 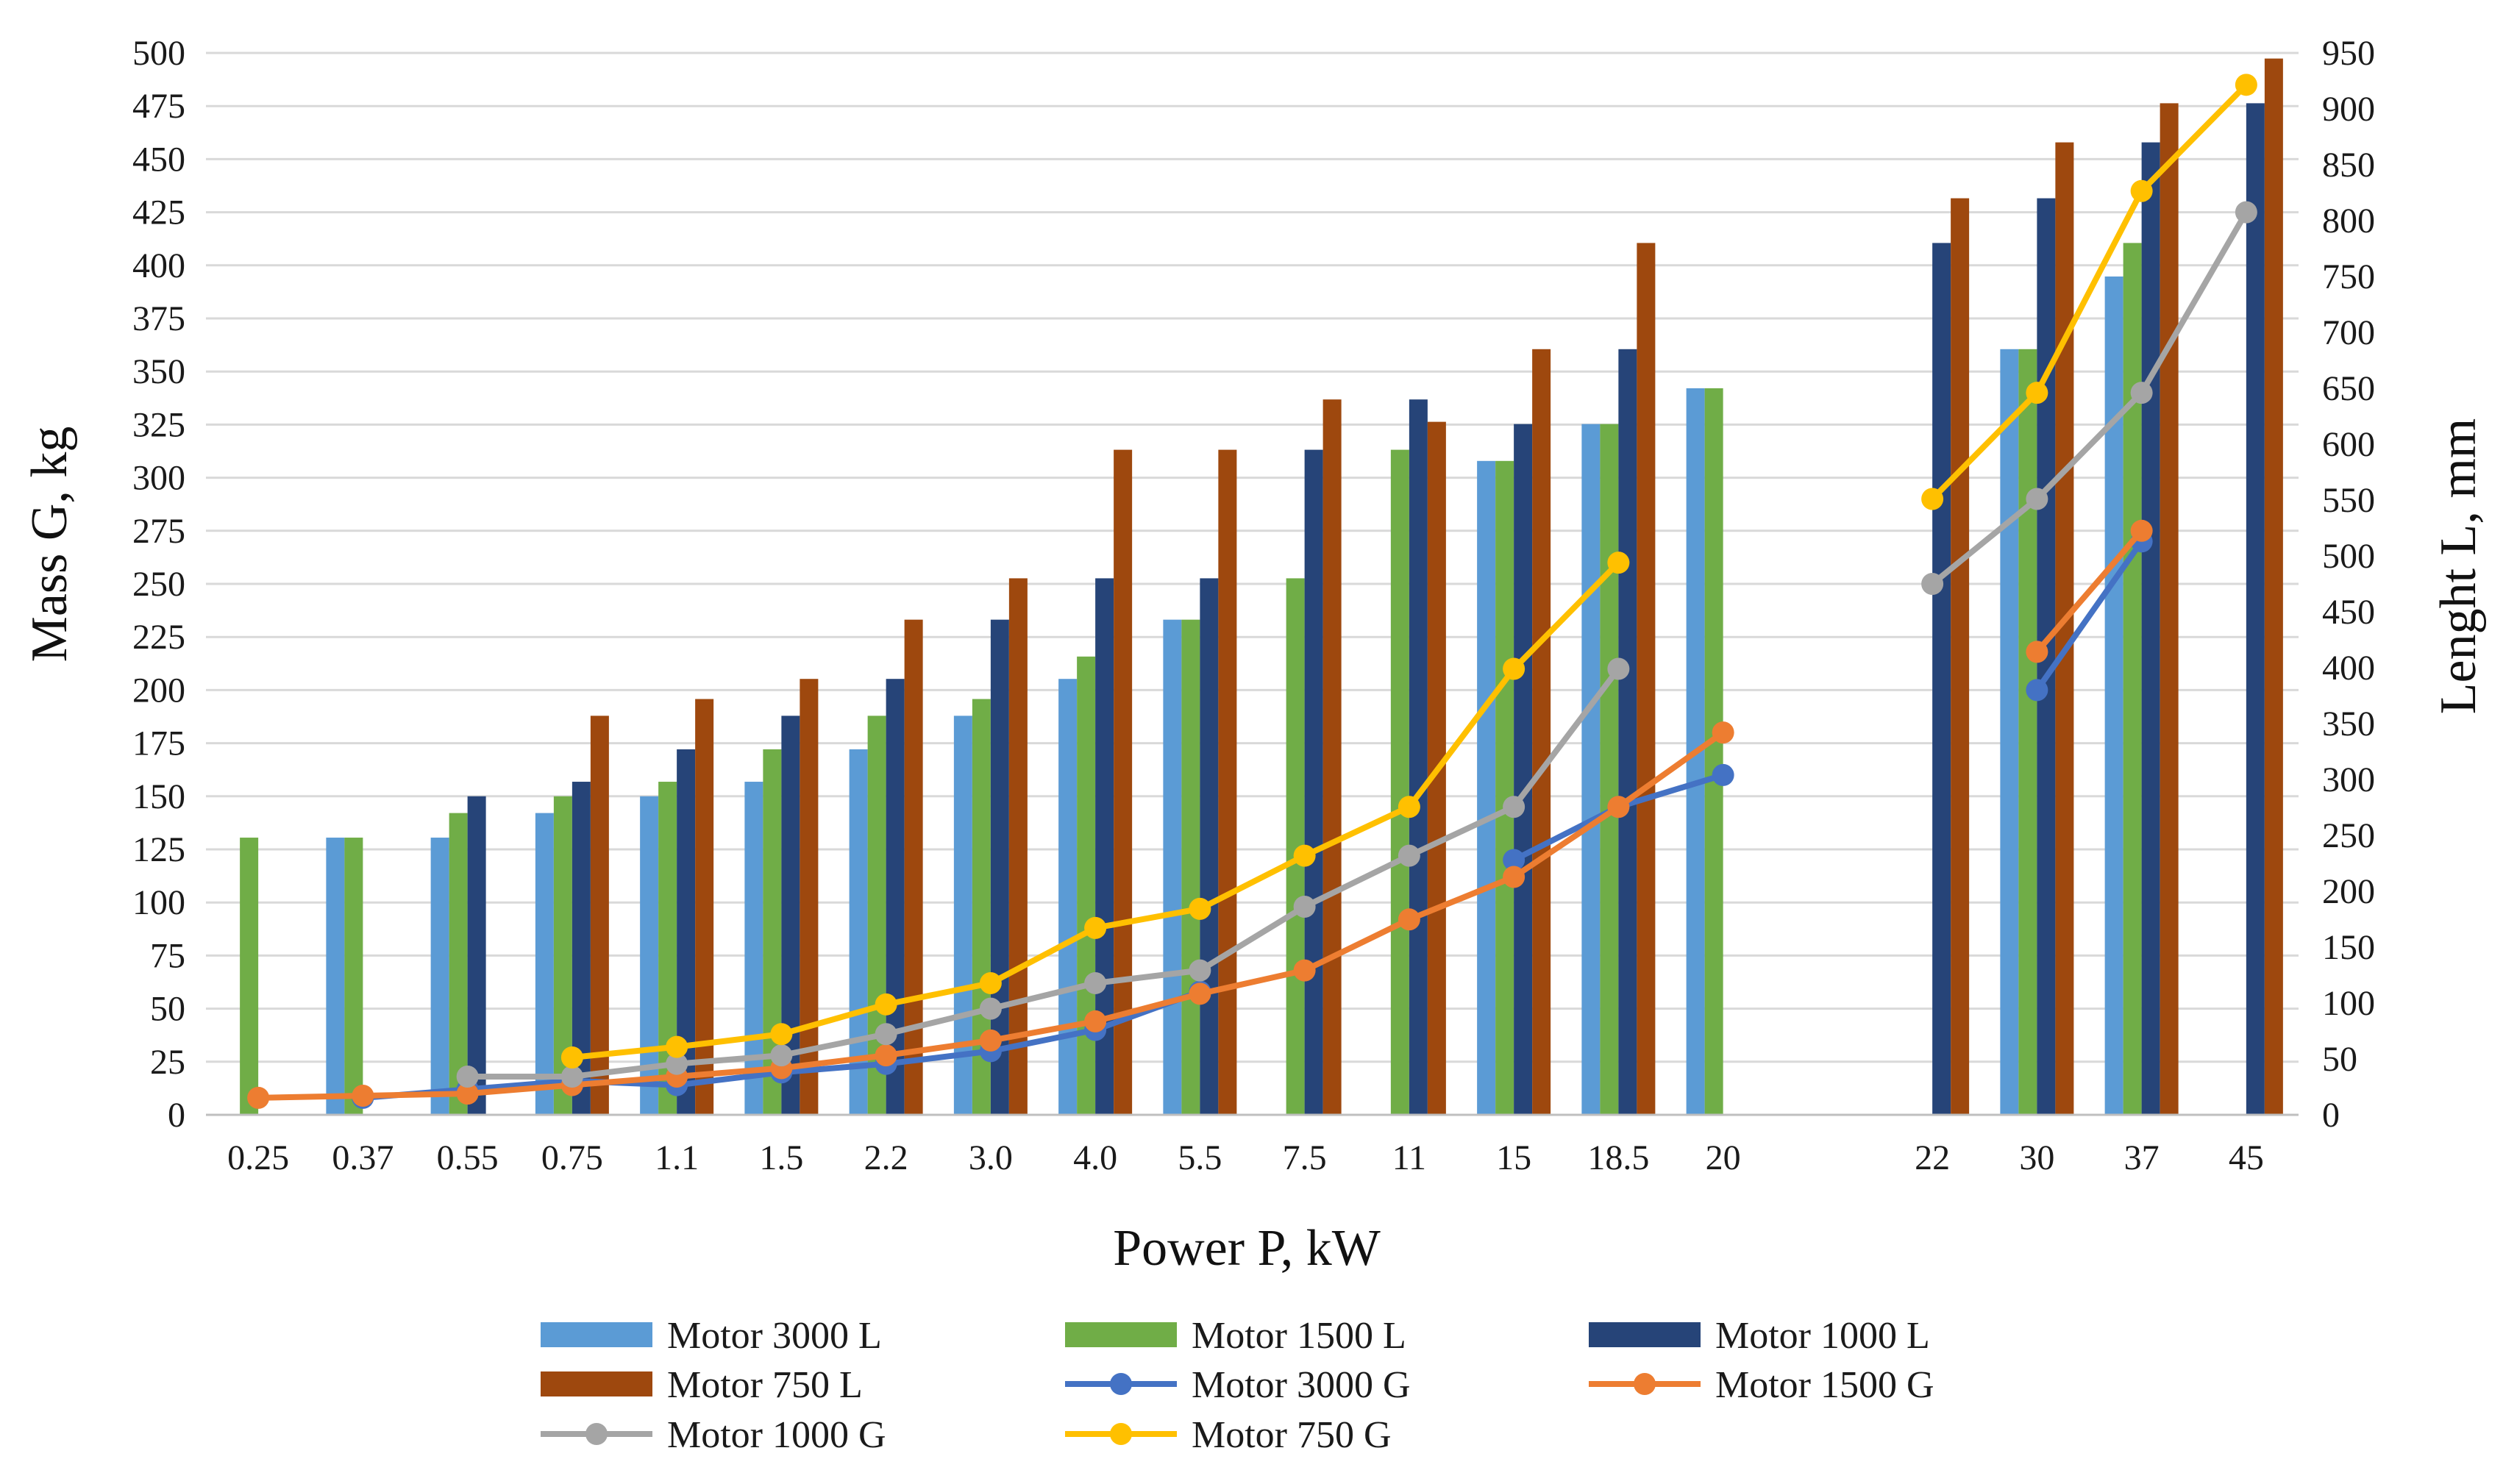 I want to click on left-axis-title: Mass G, kg, so click(x=49, y=545).